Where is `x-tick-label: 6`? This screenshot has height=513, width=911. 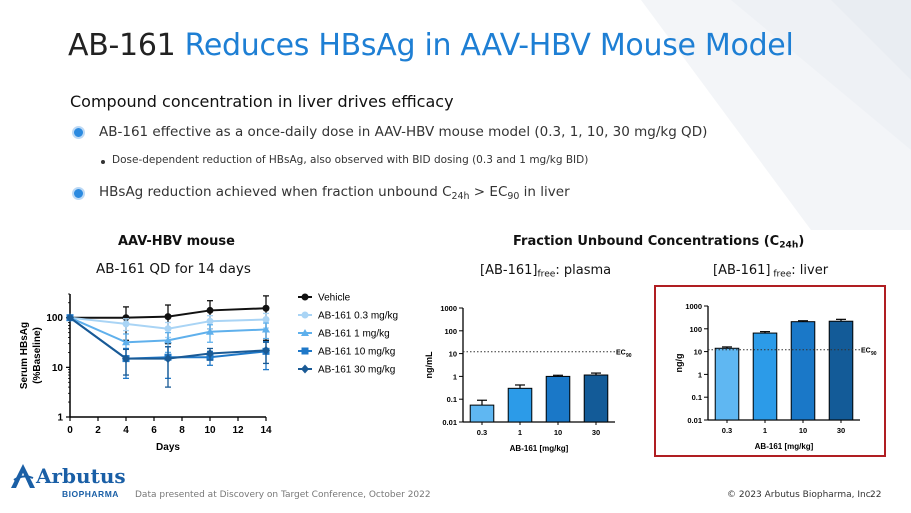
x-tick-label: 6 is located at coordinates (154, 430).